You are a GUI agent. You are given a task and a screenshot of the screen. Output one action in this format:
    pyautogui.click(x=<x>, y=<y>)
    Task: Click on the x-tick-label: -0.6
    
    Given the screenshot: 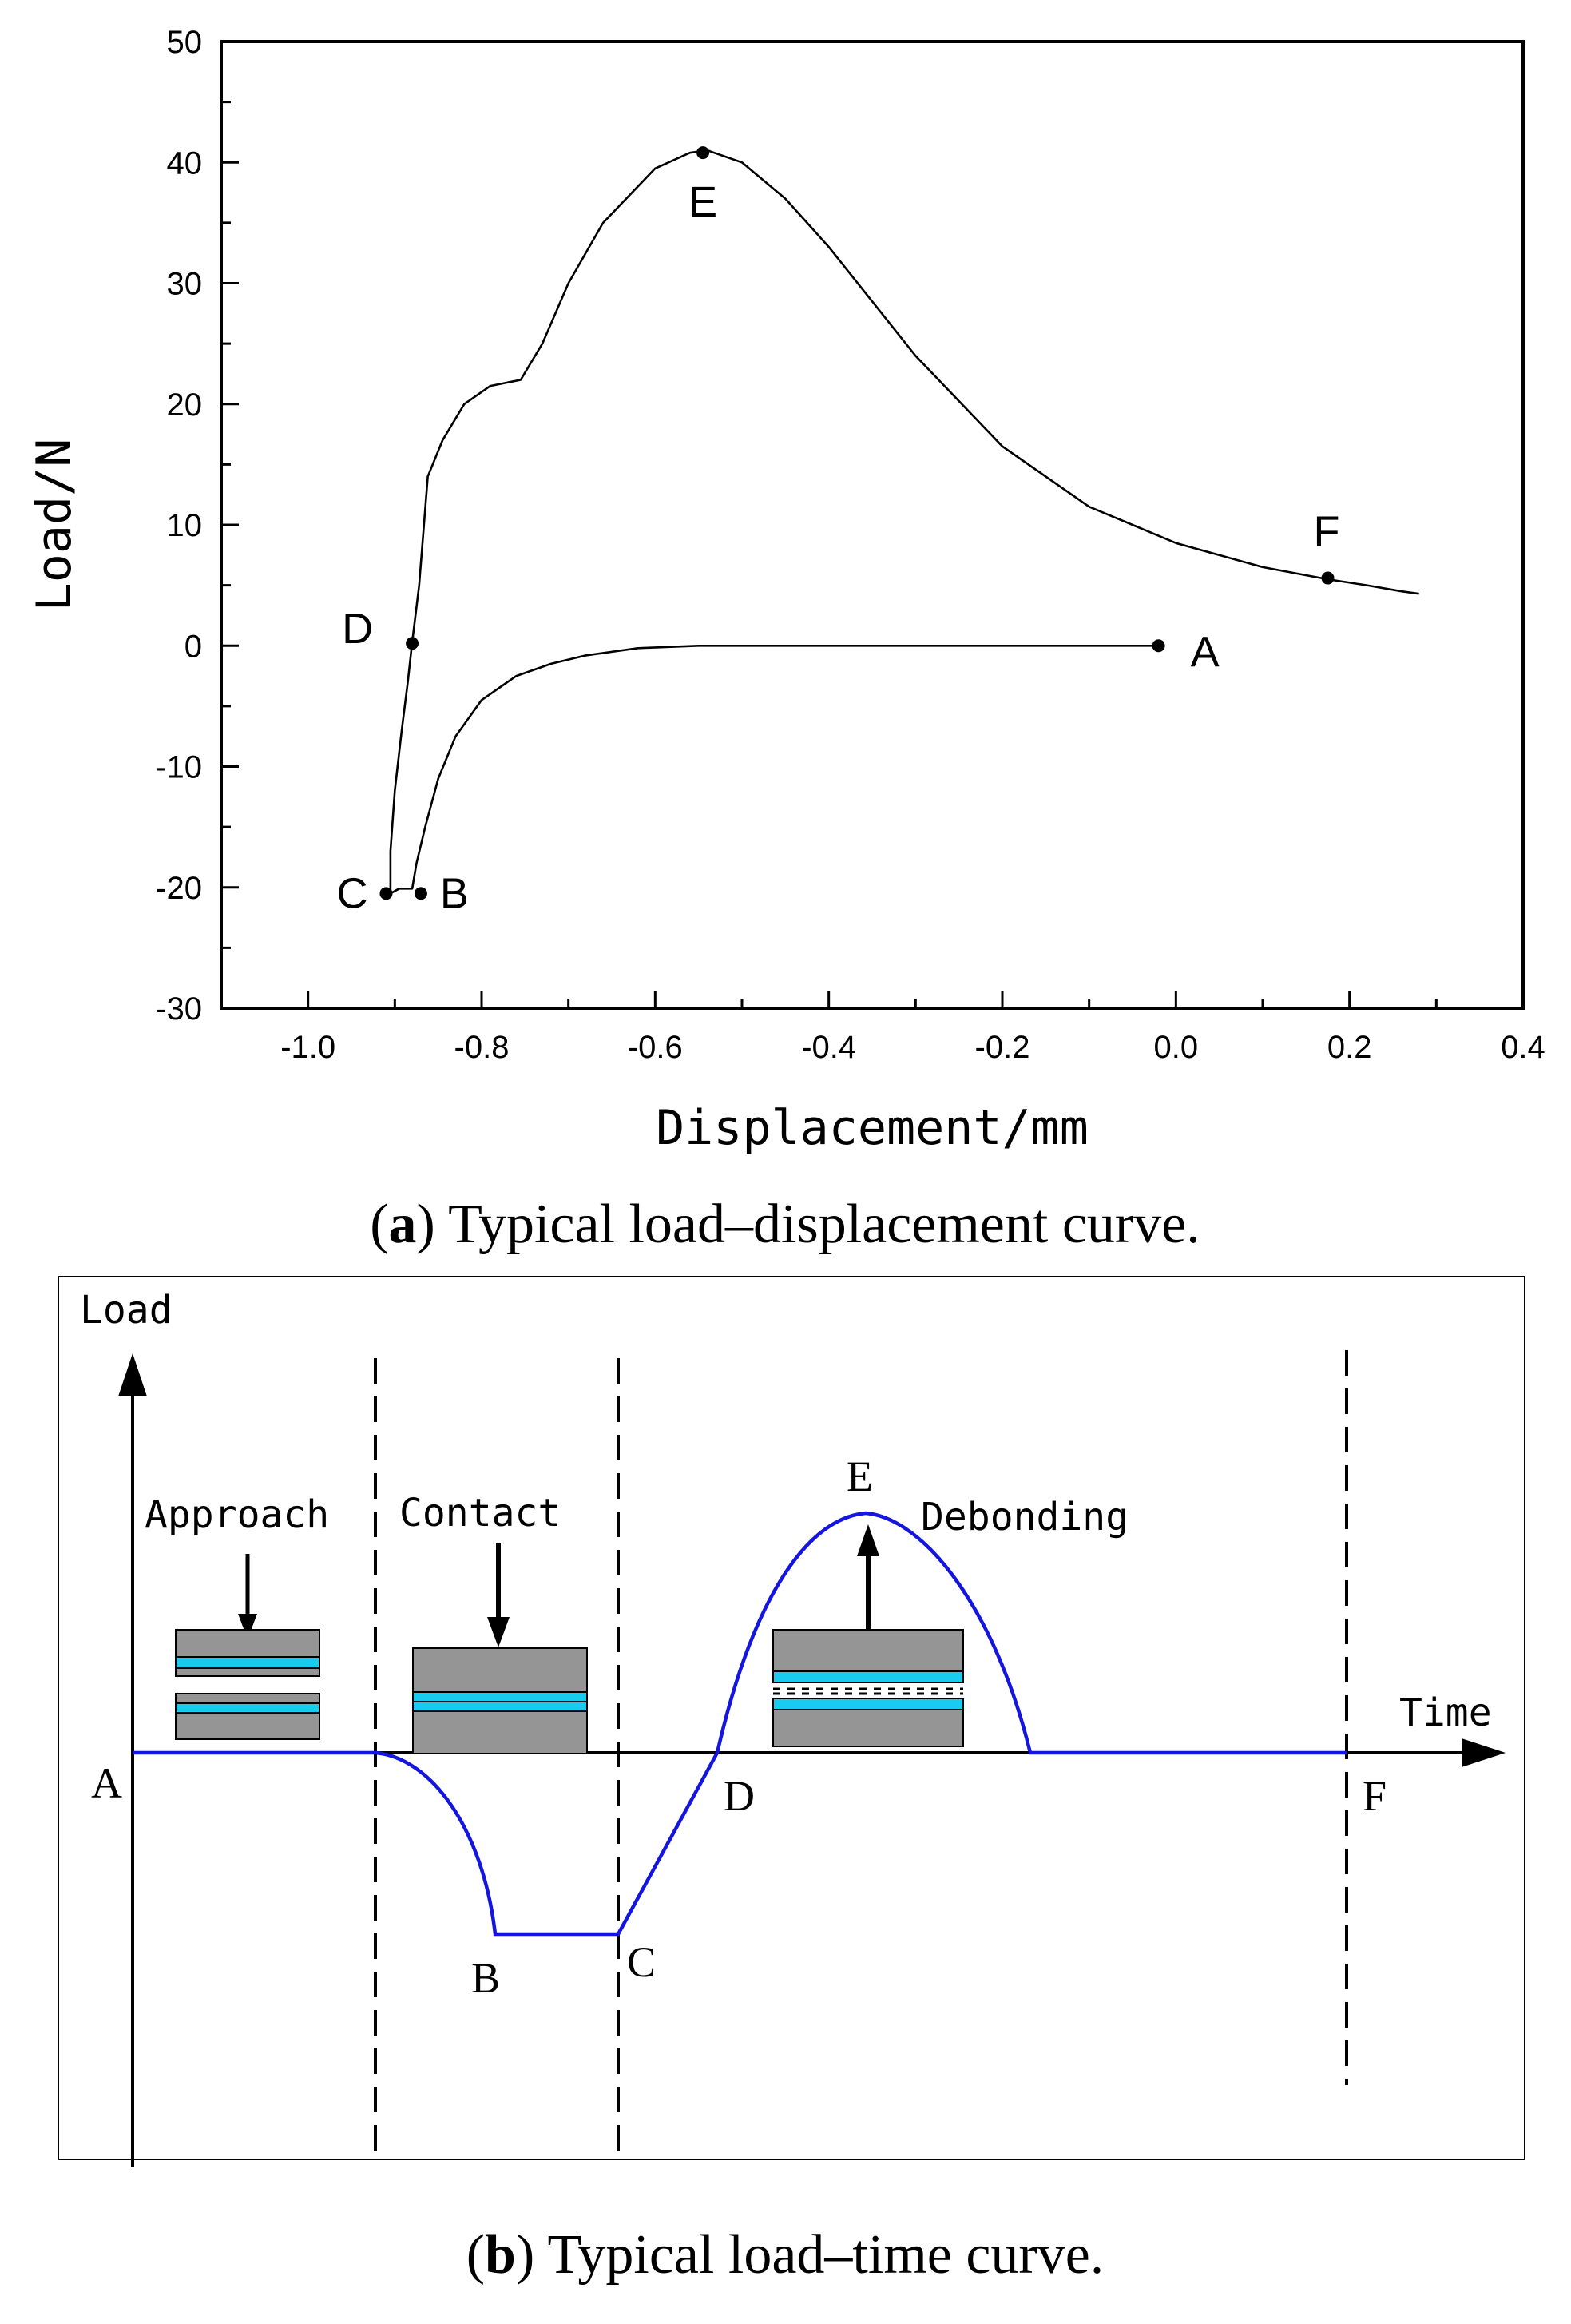 What is the action you would take?
    pyautogui.click(x=655, y=1047)
    